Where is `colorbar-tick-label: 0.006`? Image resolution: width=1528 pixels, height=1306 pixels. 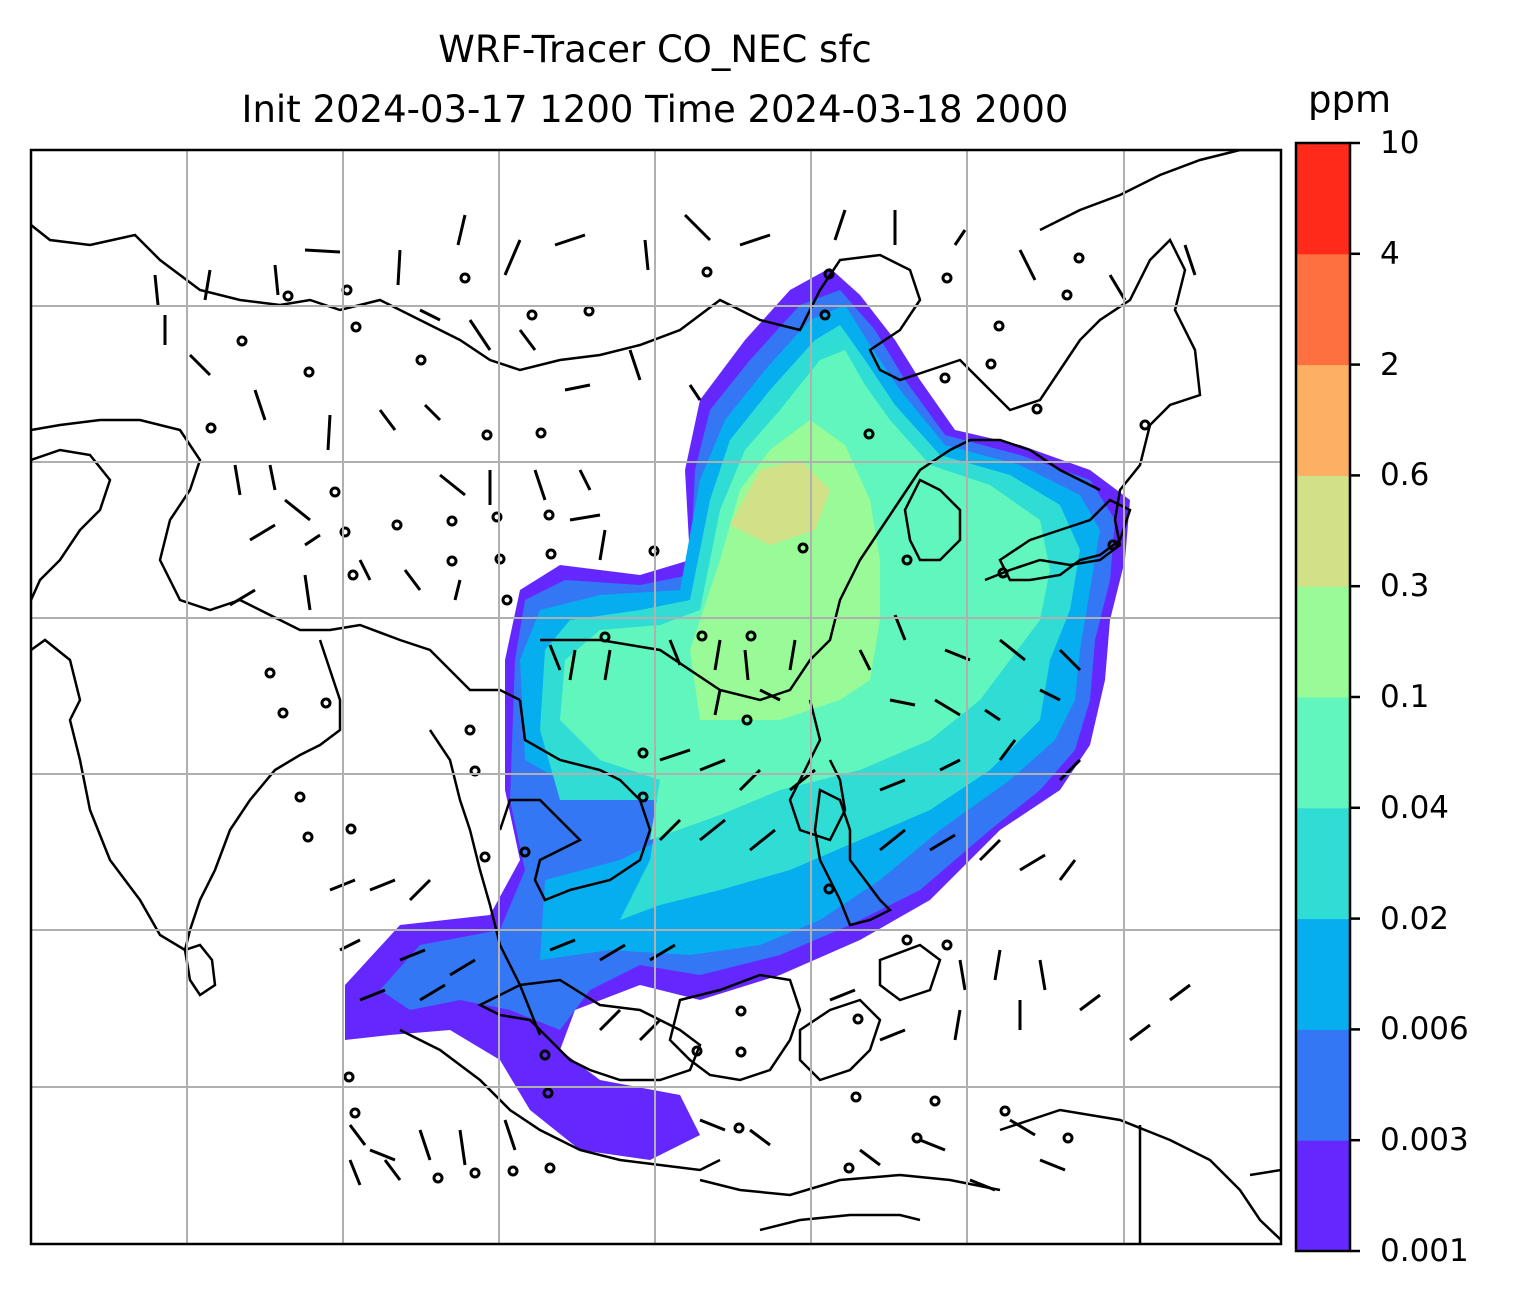
colorbar-tick-label: 0.006 is located at coordinates (1424, 1029).